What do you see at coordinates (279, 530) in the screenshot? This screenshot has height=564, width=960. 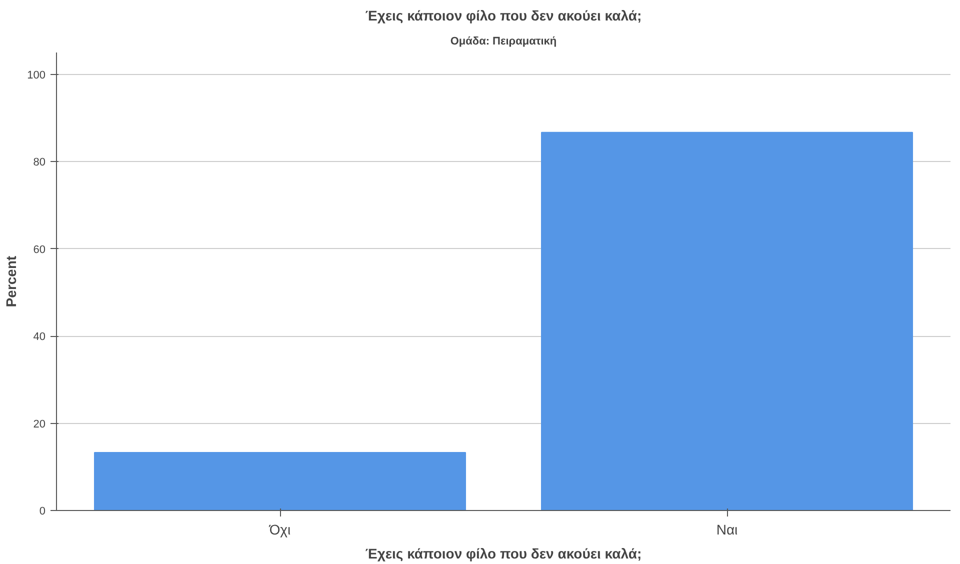 I see `x-tick-label: Όχι` at bounding box center [279, 530].